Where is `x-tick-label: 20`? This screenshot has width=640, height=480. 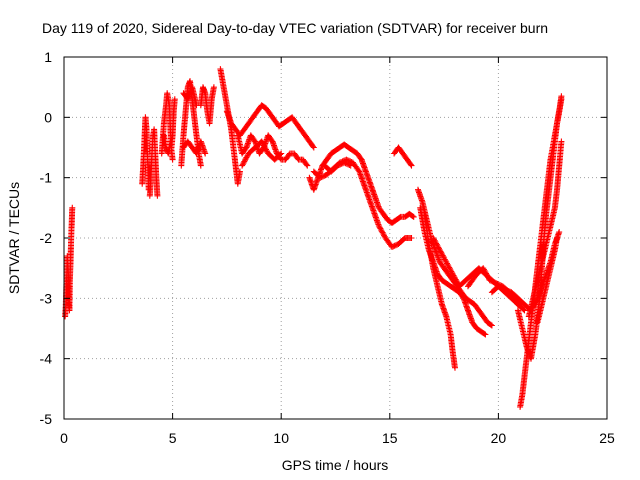 x-tick-label: 20 is located at coordinates (499, 438).